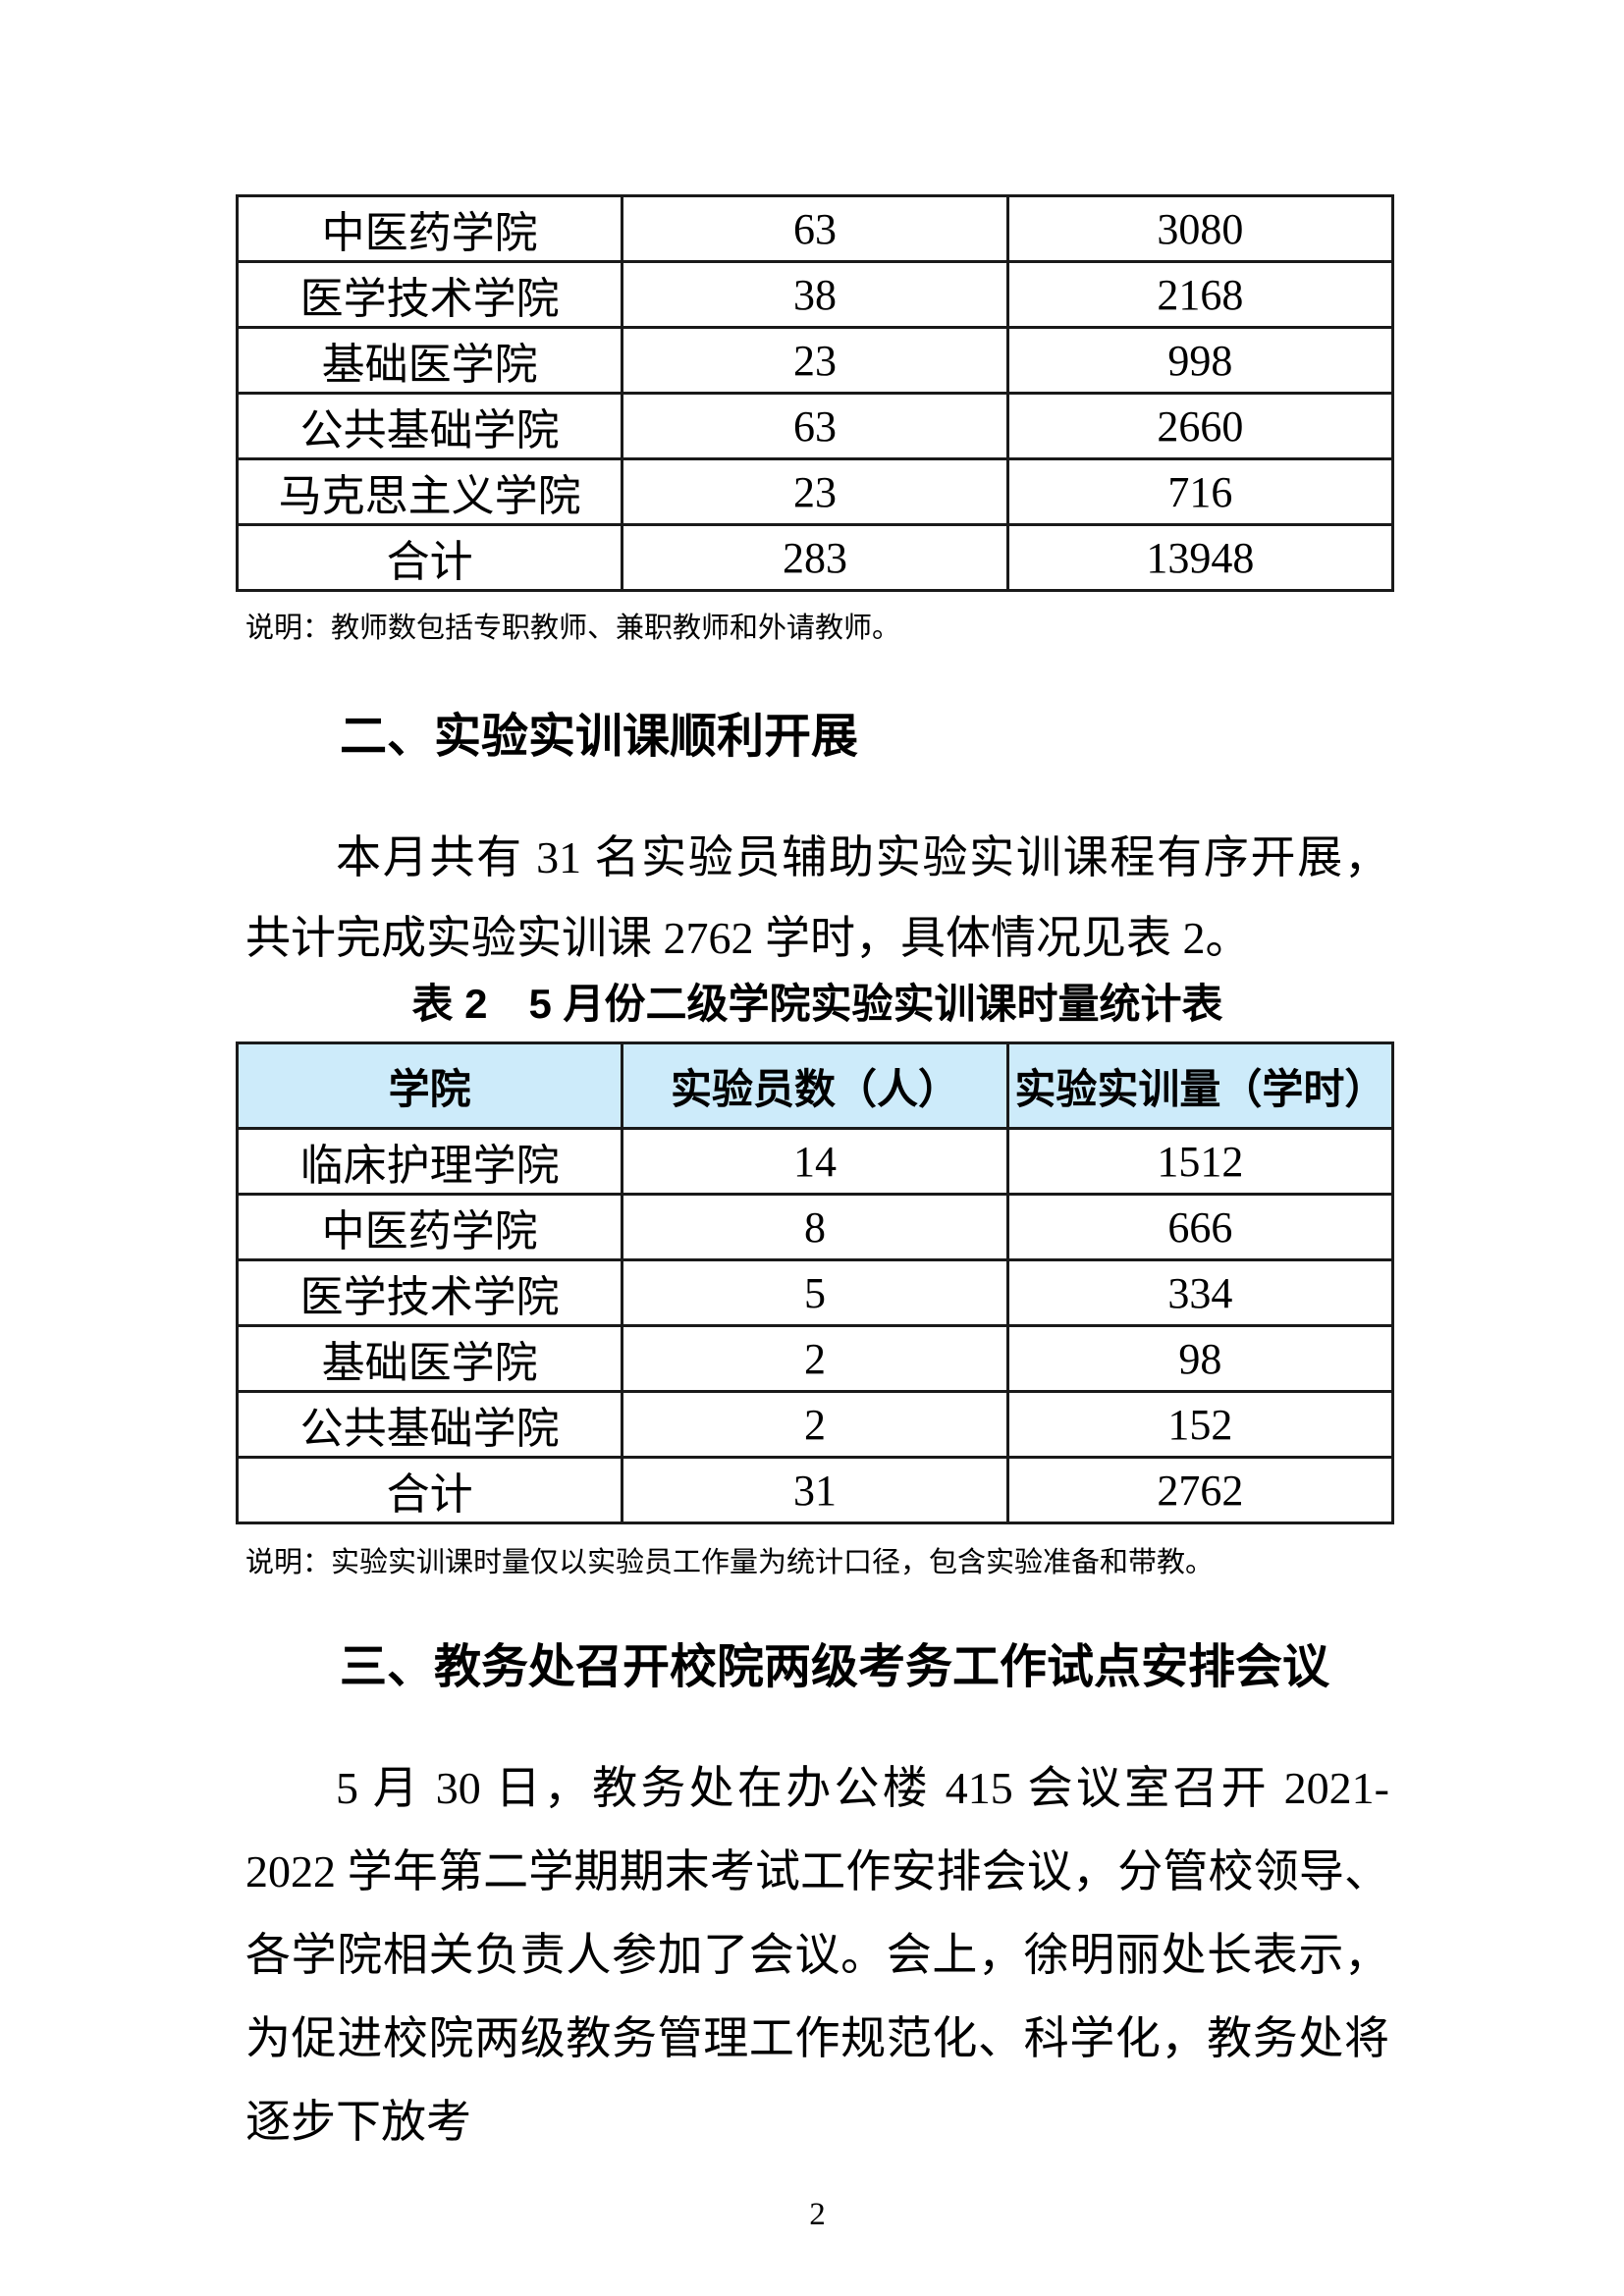  I want to click on table-total-row: 合计 283 13948, so click(815, 557).